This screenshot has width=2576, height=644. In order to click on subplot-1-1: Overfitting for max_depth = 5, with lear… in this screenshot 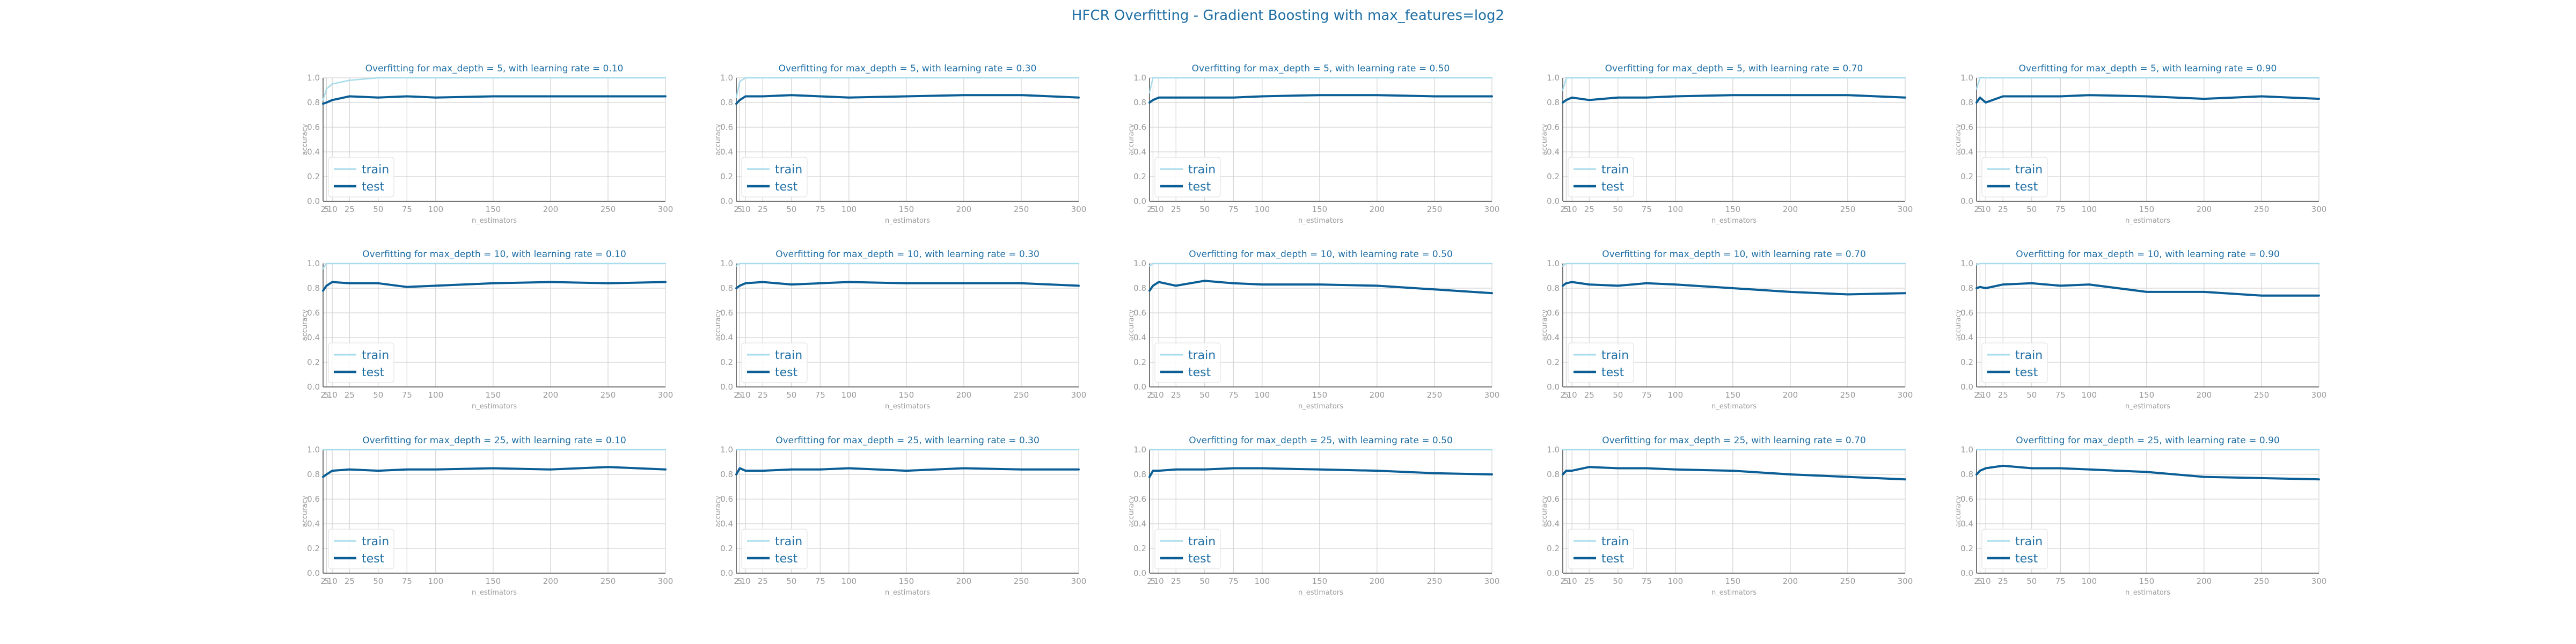, I will do `click(487, 144)`.